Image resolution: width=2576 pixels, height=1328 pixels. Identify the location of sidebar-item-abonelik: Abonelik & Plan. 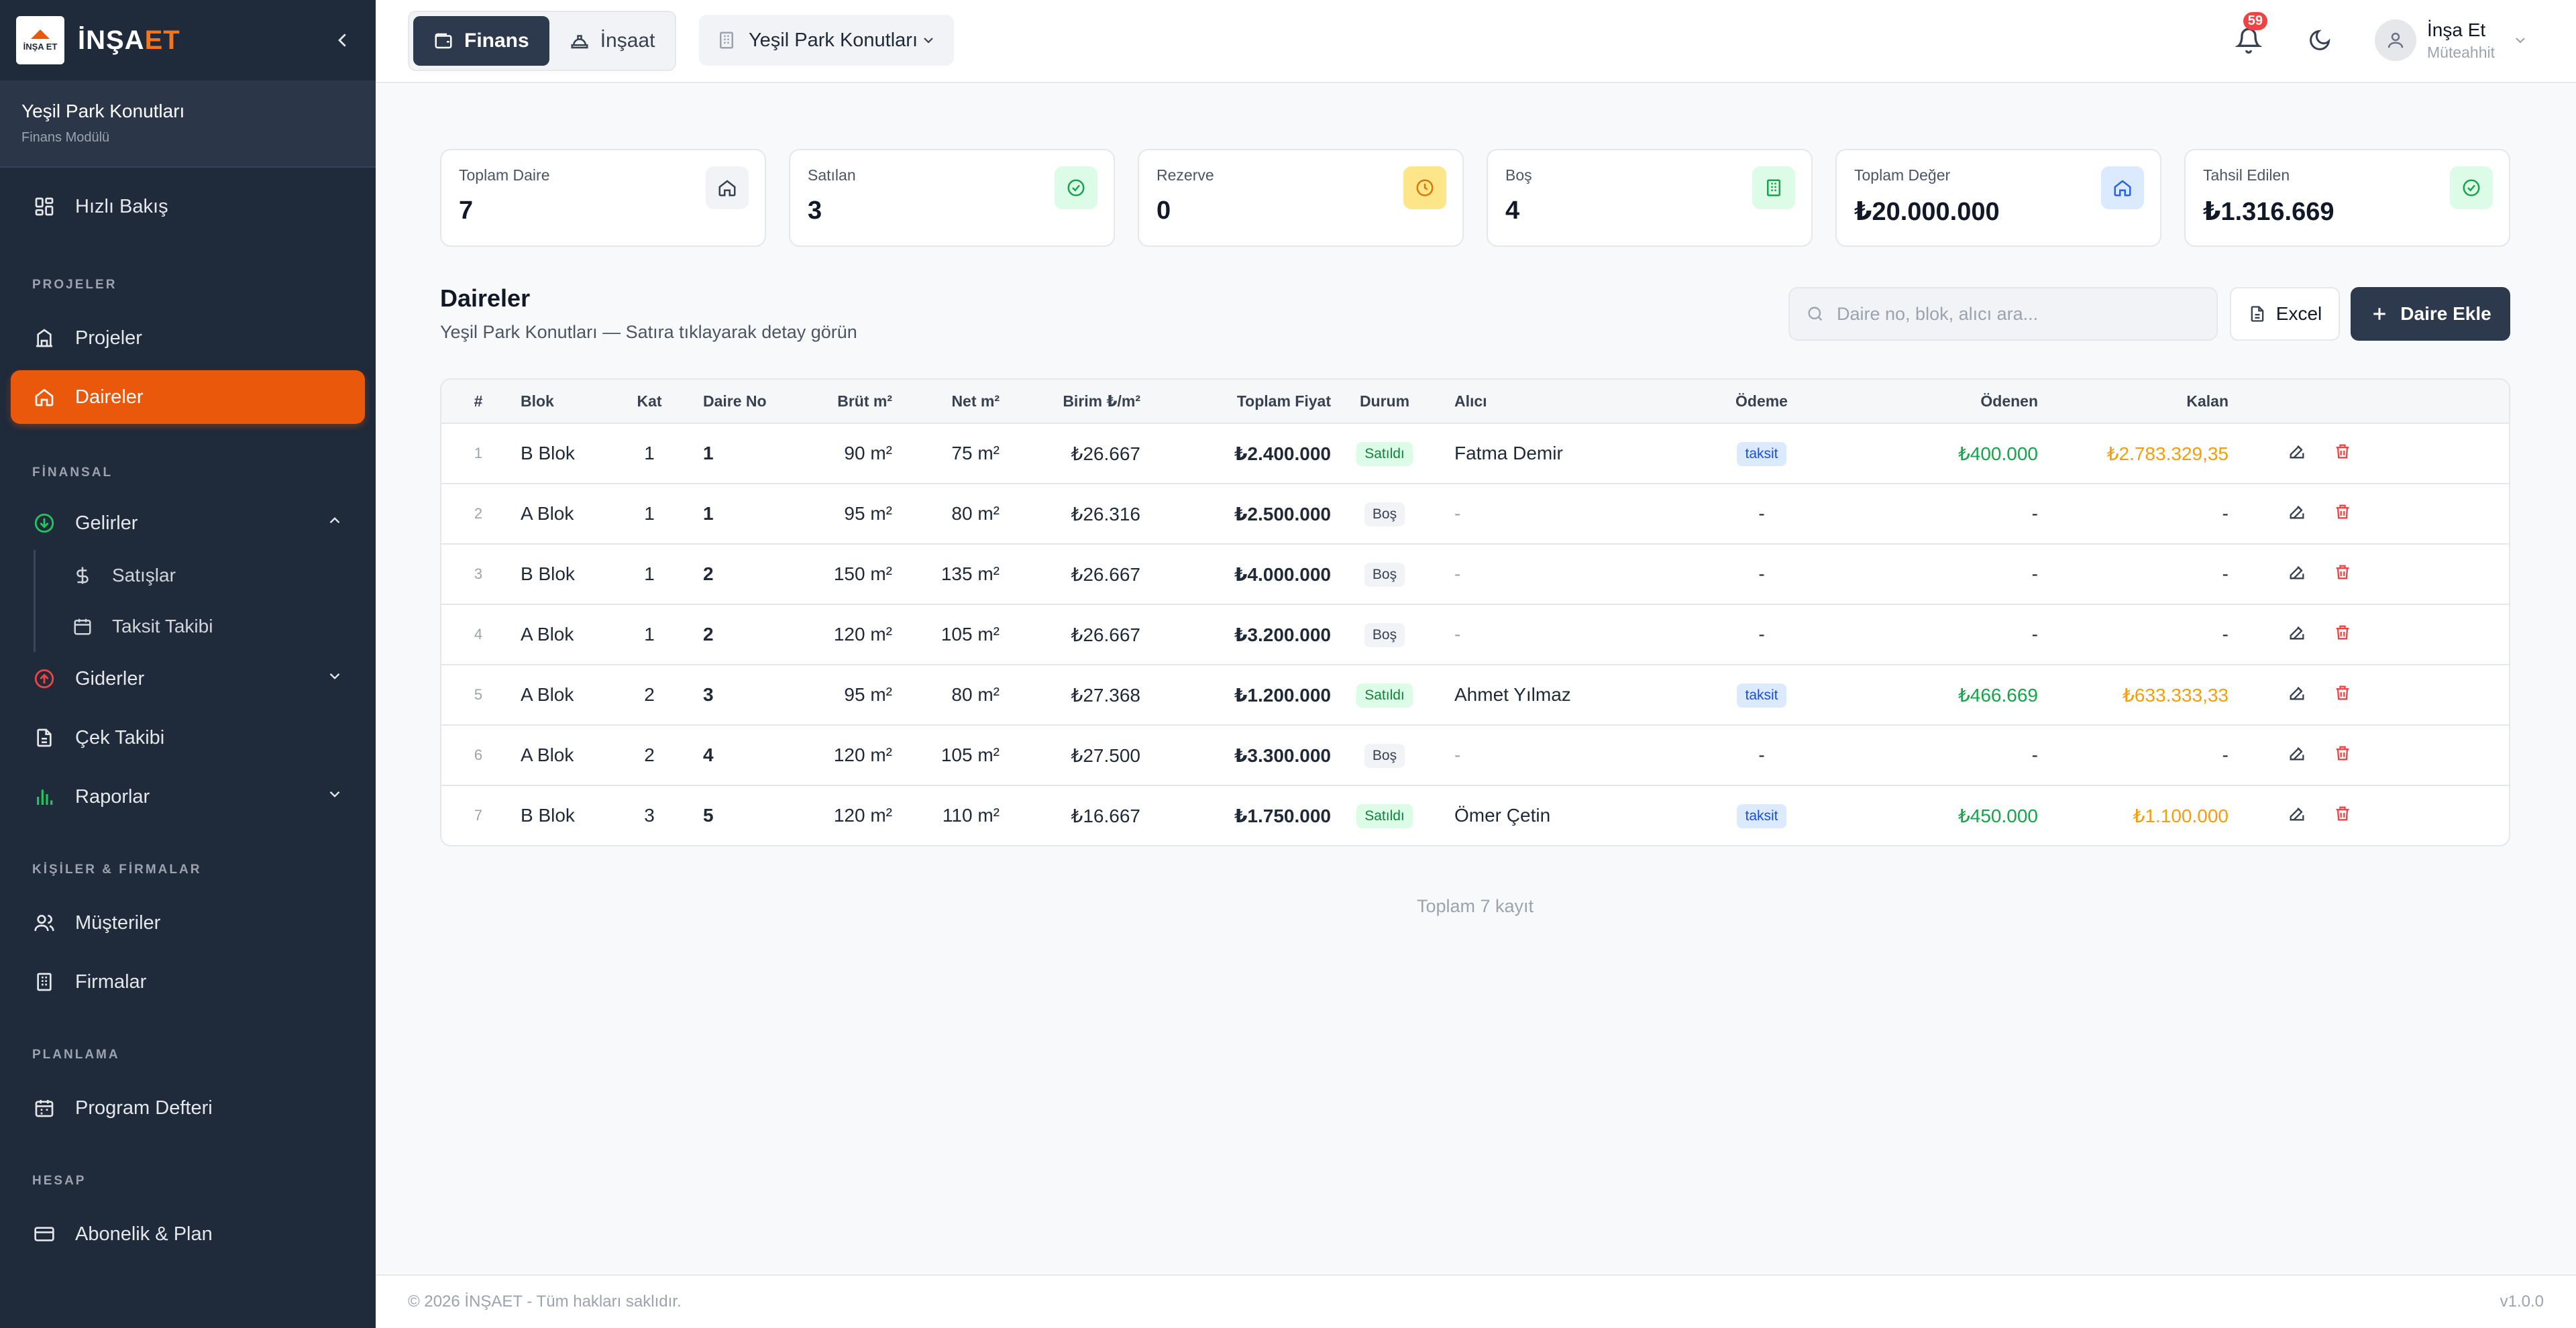
(188, 1234).